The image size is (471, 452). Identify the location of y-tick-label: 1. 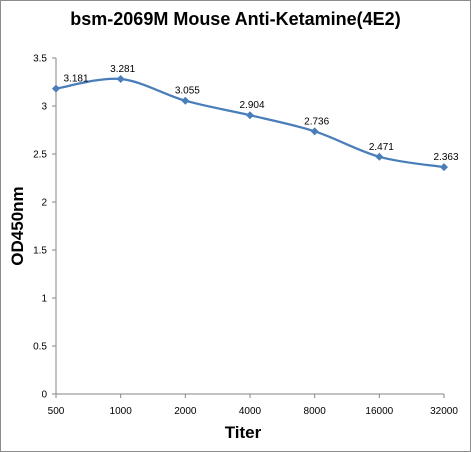
(44, 299).